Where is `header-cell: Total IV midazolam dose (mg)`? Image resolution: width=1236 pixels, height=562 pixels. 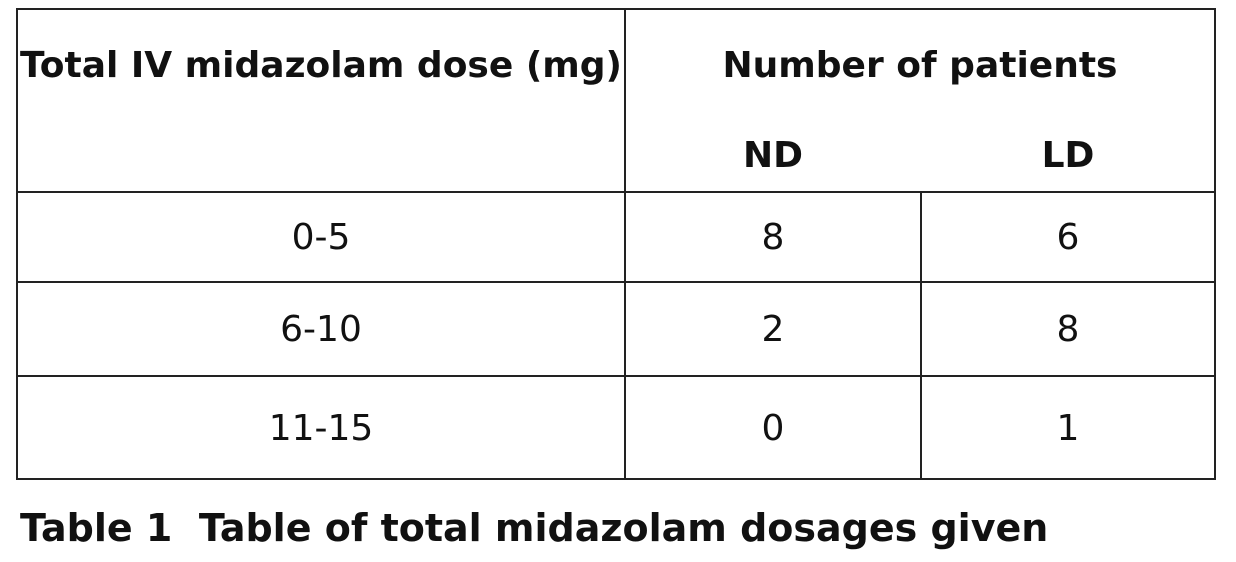 header-cell: Total IV midazolam dose (mg) is located at coordinates (320, 65).